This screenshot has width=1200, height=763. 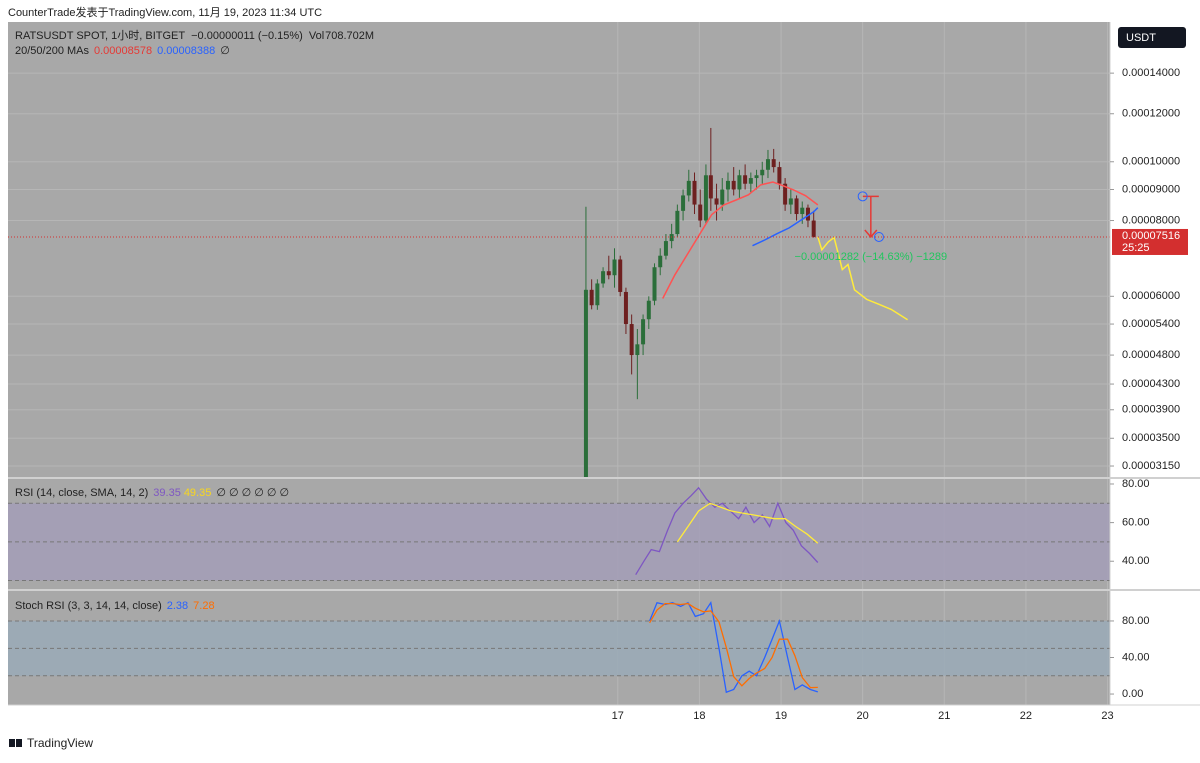 What do you see at coordinates (247, 36) in the screenshot?
I see `change: −0.00000011 (−0.15%)` at bounding box center [247, 36].